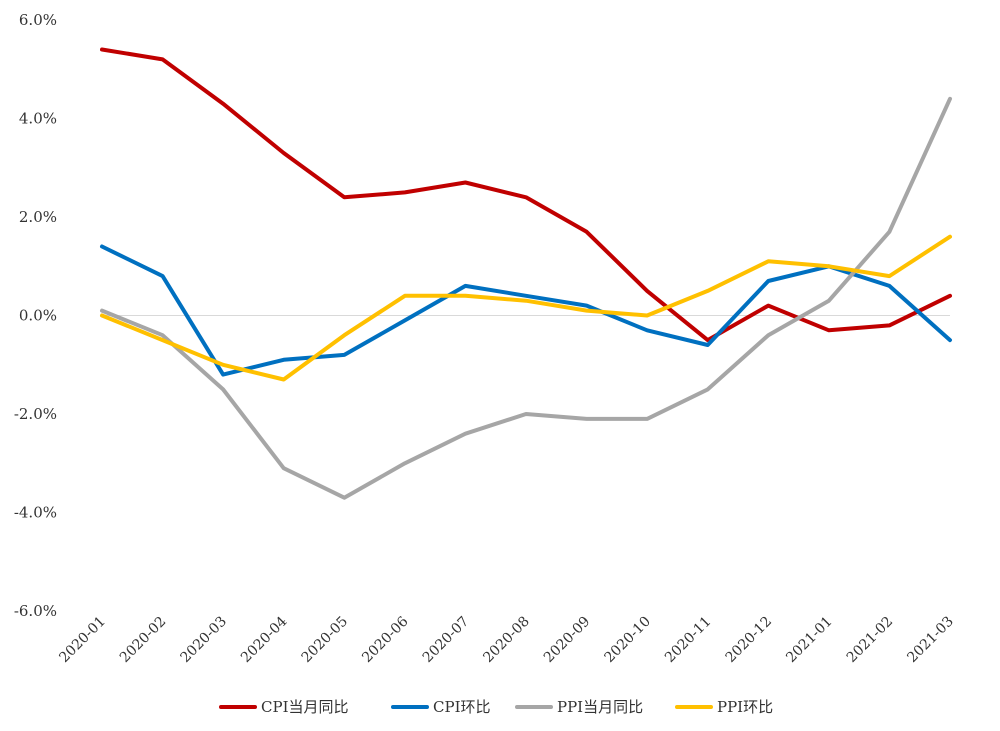 Image resolution: width=1000 pixels, height=731 pixels. I want to click on x-tick-label: 2020-10, so click(628, 640).